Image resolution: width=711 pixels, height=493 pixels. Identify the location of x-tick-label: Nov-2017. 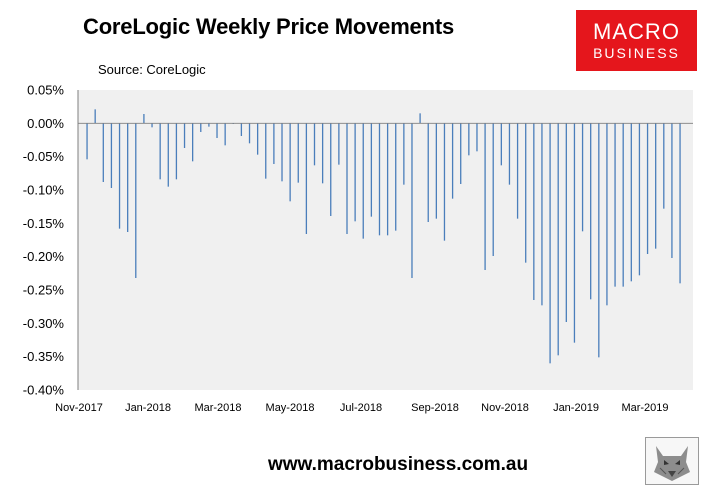
(79, 408).